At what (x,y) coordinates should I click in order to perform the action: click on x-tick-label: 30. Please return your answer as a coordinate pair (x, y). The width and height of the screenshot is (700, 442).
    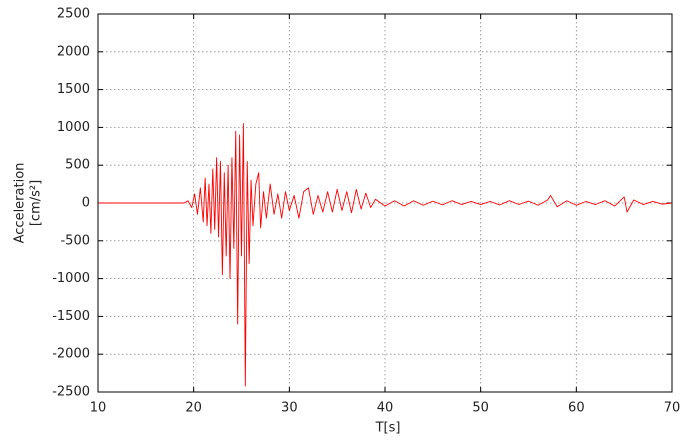
    Looking at the image, I should click on (289, 408).